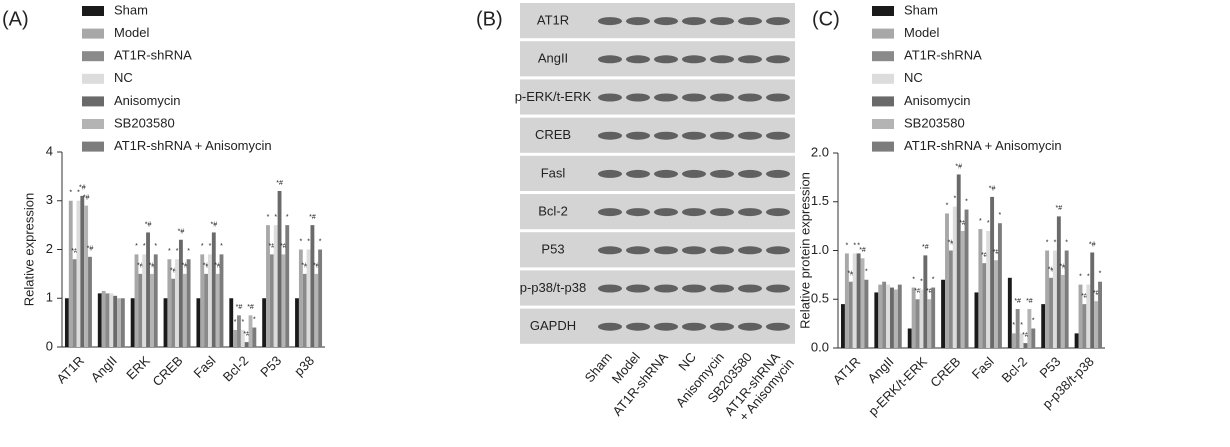 This screenshot has width=1230, height=447. What do you see at coordinates (236, 369) in the screenshot?
I see `x-tick-label: Bcl-2` at bounding box center [236, 369].